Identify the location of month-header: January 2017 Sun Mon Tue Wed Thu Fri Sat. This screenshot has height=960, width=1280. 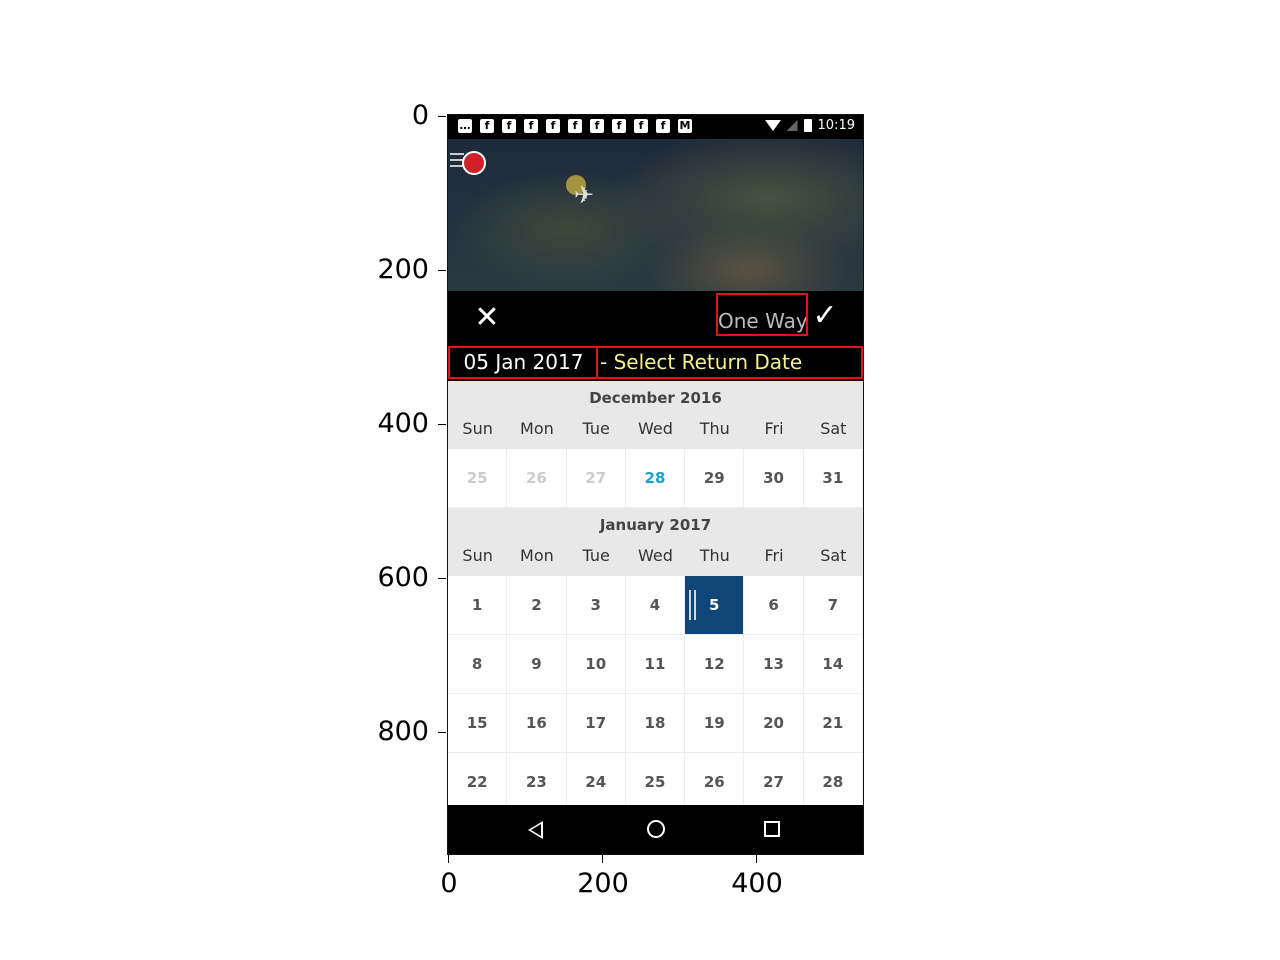
(655, 542).